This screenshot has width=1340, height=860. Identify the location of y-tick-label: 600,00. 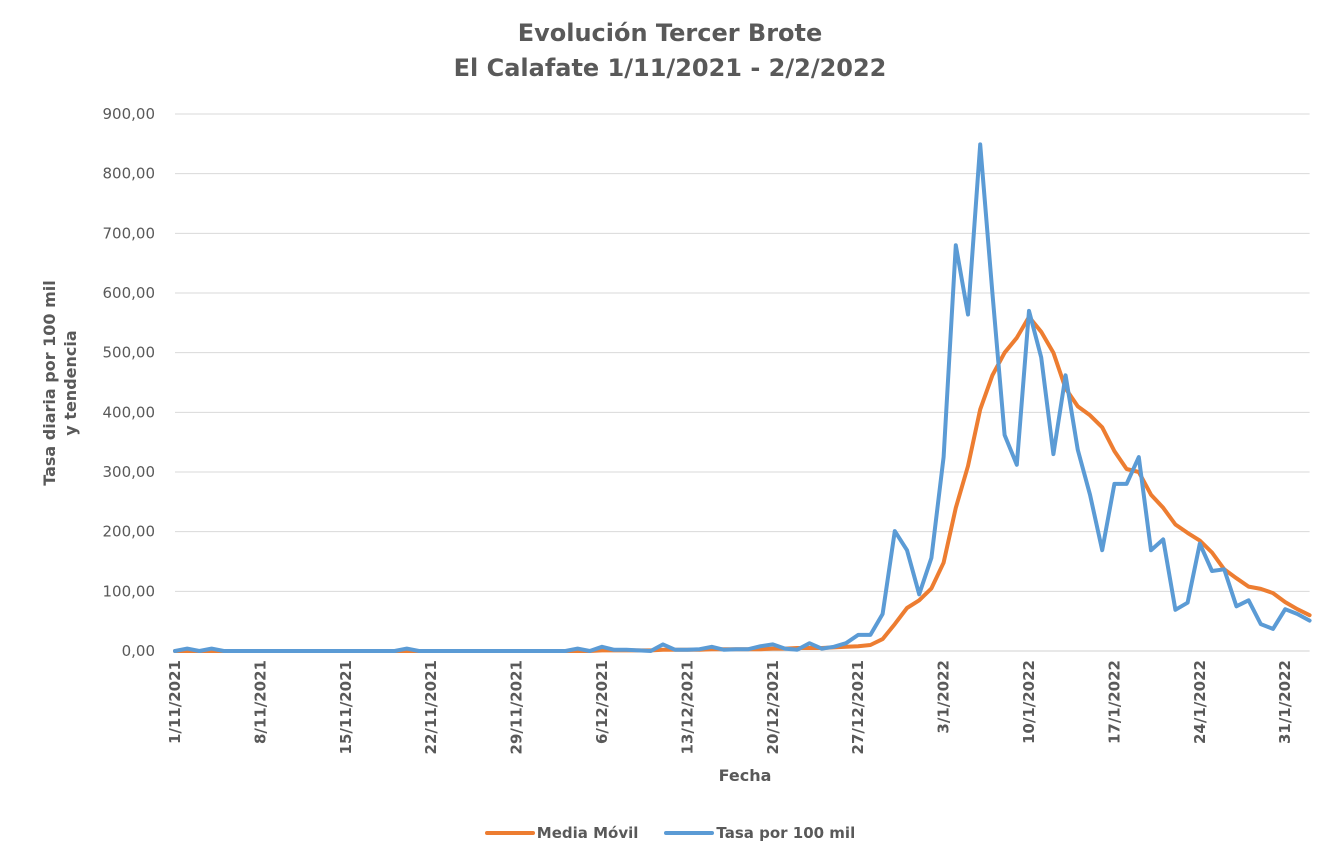
(129, 293).